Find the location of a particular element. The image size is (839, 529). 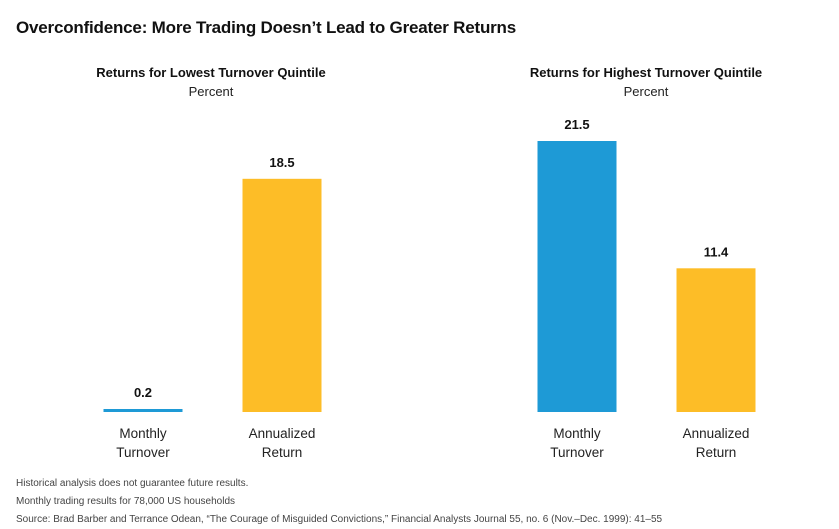

chart-title: Returns for Lowest Turnover Quintile is located at coordinates (210, 72).